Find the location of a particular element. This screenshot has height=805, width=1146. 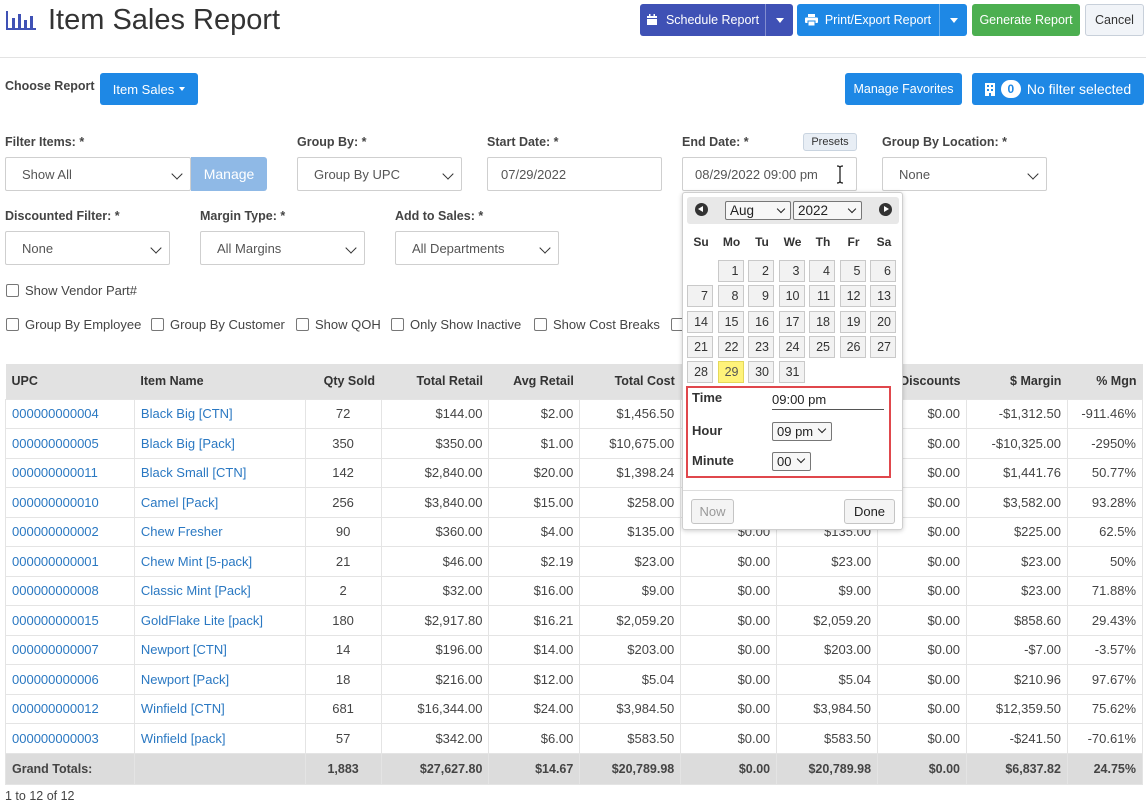

calendar-day: 26 is located at coordinates (852, 346).